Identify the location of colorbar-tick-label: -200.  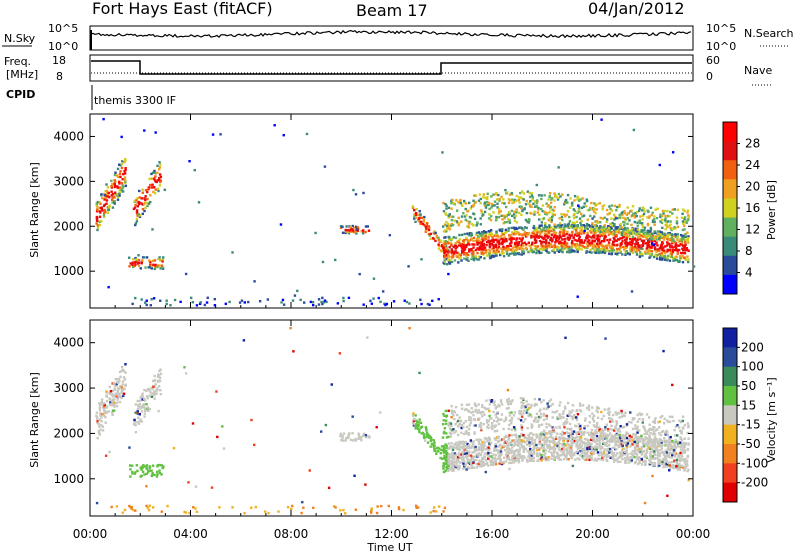
(754, 483).